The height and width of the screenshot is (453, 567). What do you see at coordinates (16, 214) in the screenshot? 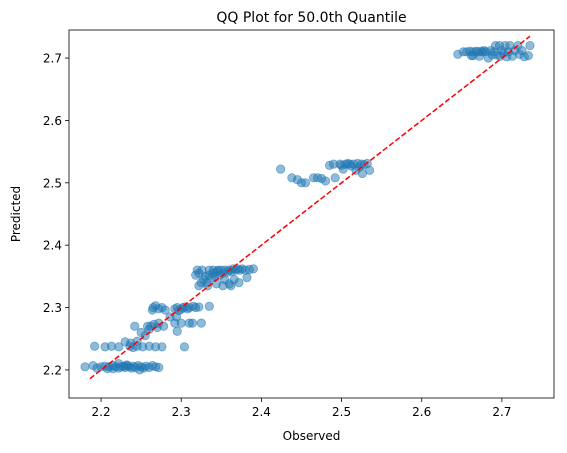
I see `y-axis-label: Predicted` at bounding box center [16, 214].